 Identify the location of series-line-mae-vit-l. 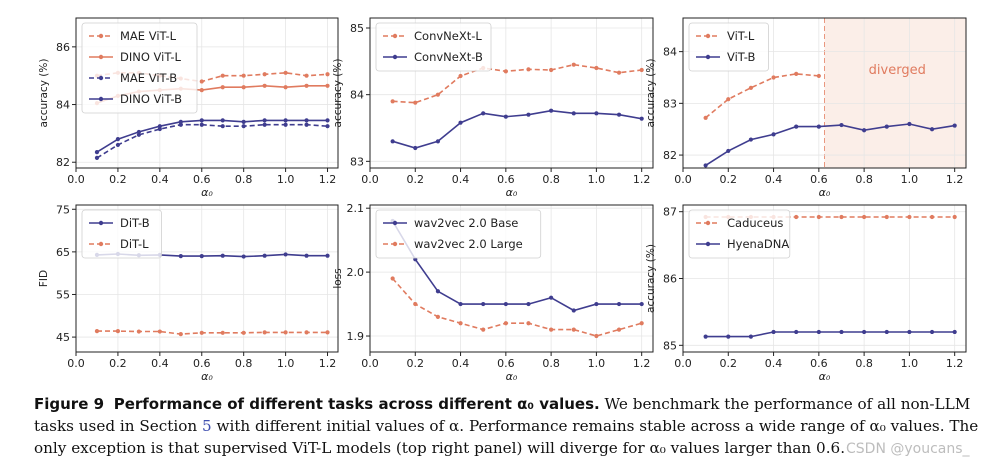
(212, 77).